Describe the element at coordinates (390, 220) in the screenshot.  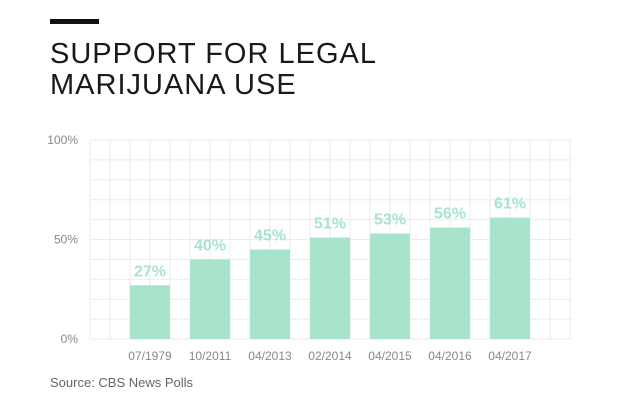
I see `bar-data-label: 53%` at that location.